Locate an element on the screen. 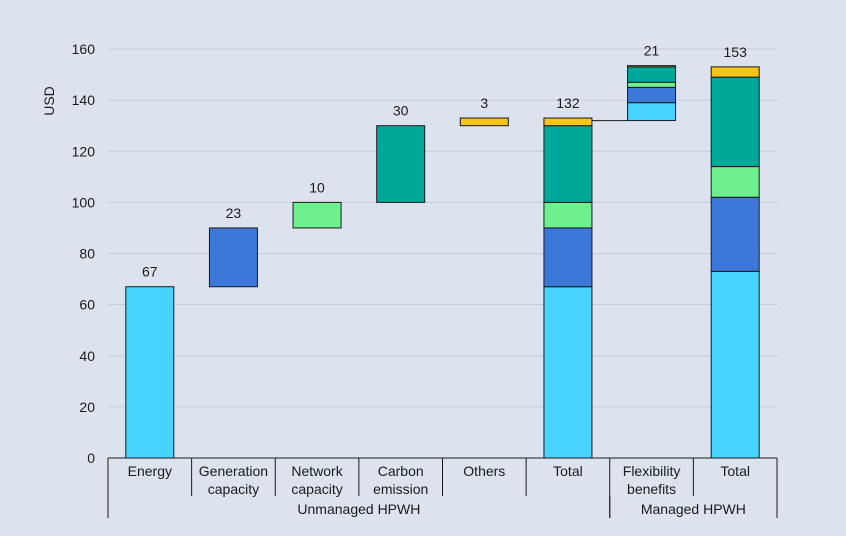  data-label: 21 is located at coordinates (652, 51).